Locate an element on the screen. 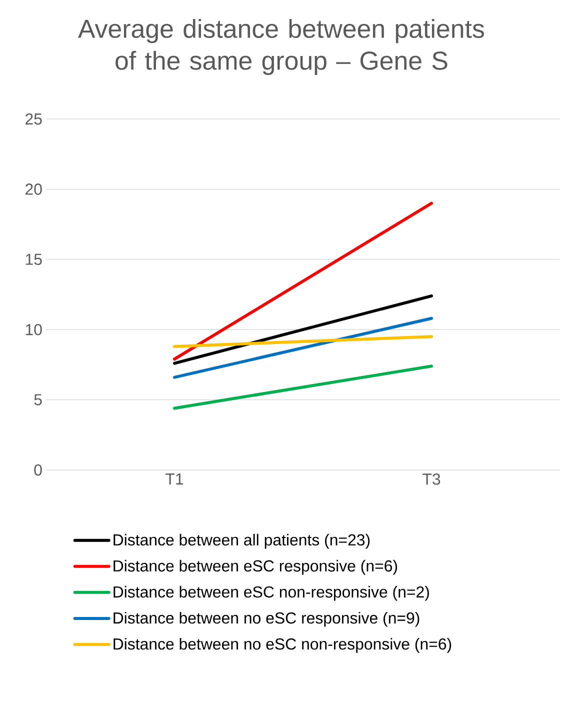 Image resolution: width=563 pixels, height=719 pixels. legend-label: Distance between eSC responsive (n=6) is located at coordinates (256, 567).